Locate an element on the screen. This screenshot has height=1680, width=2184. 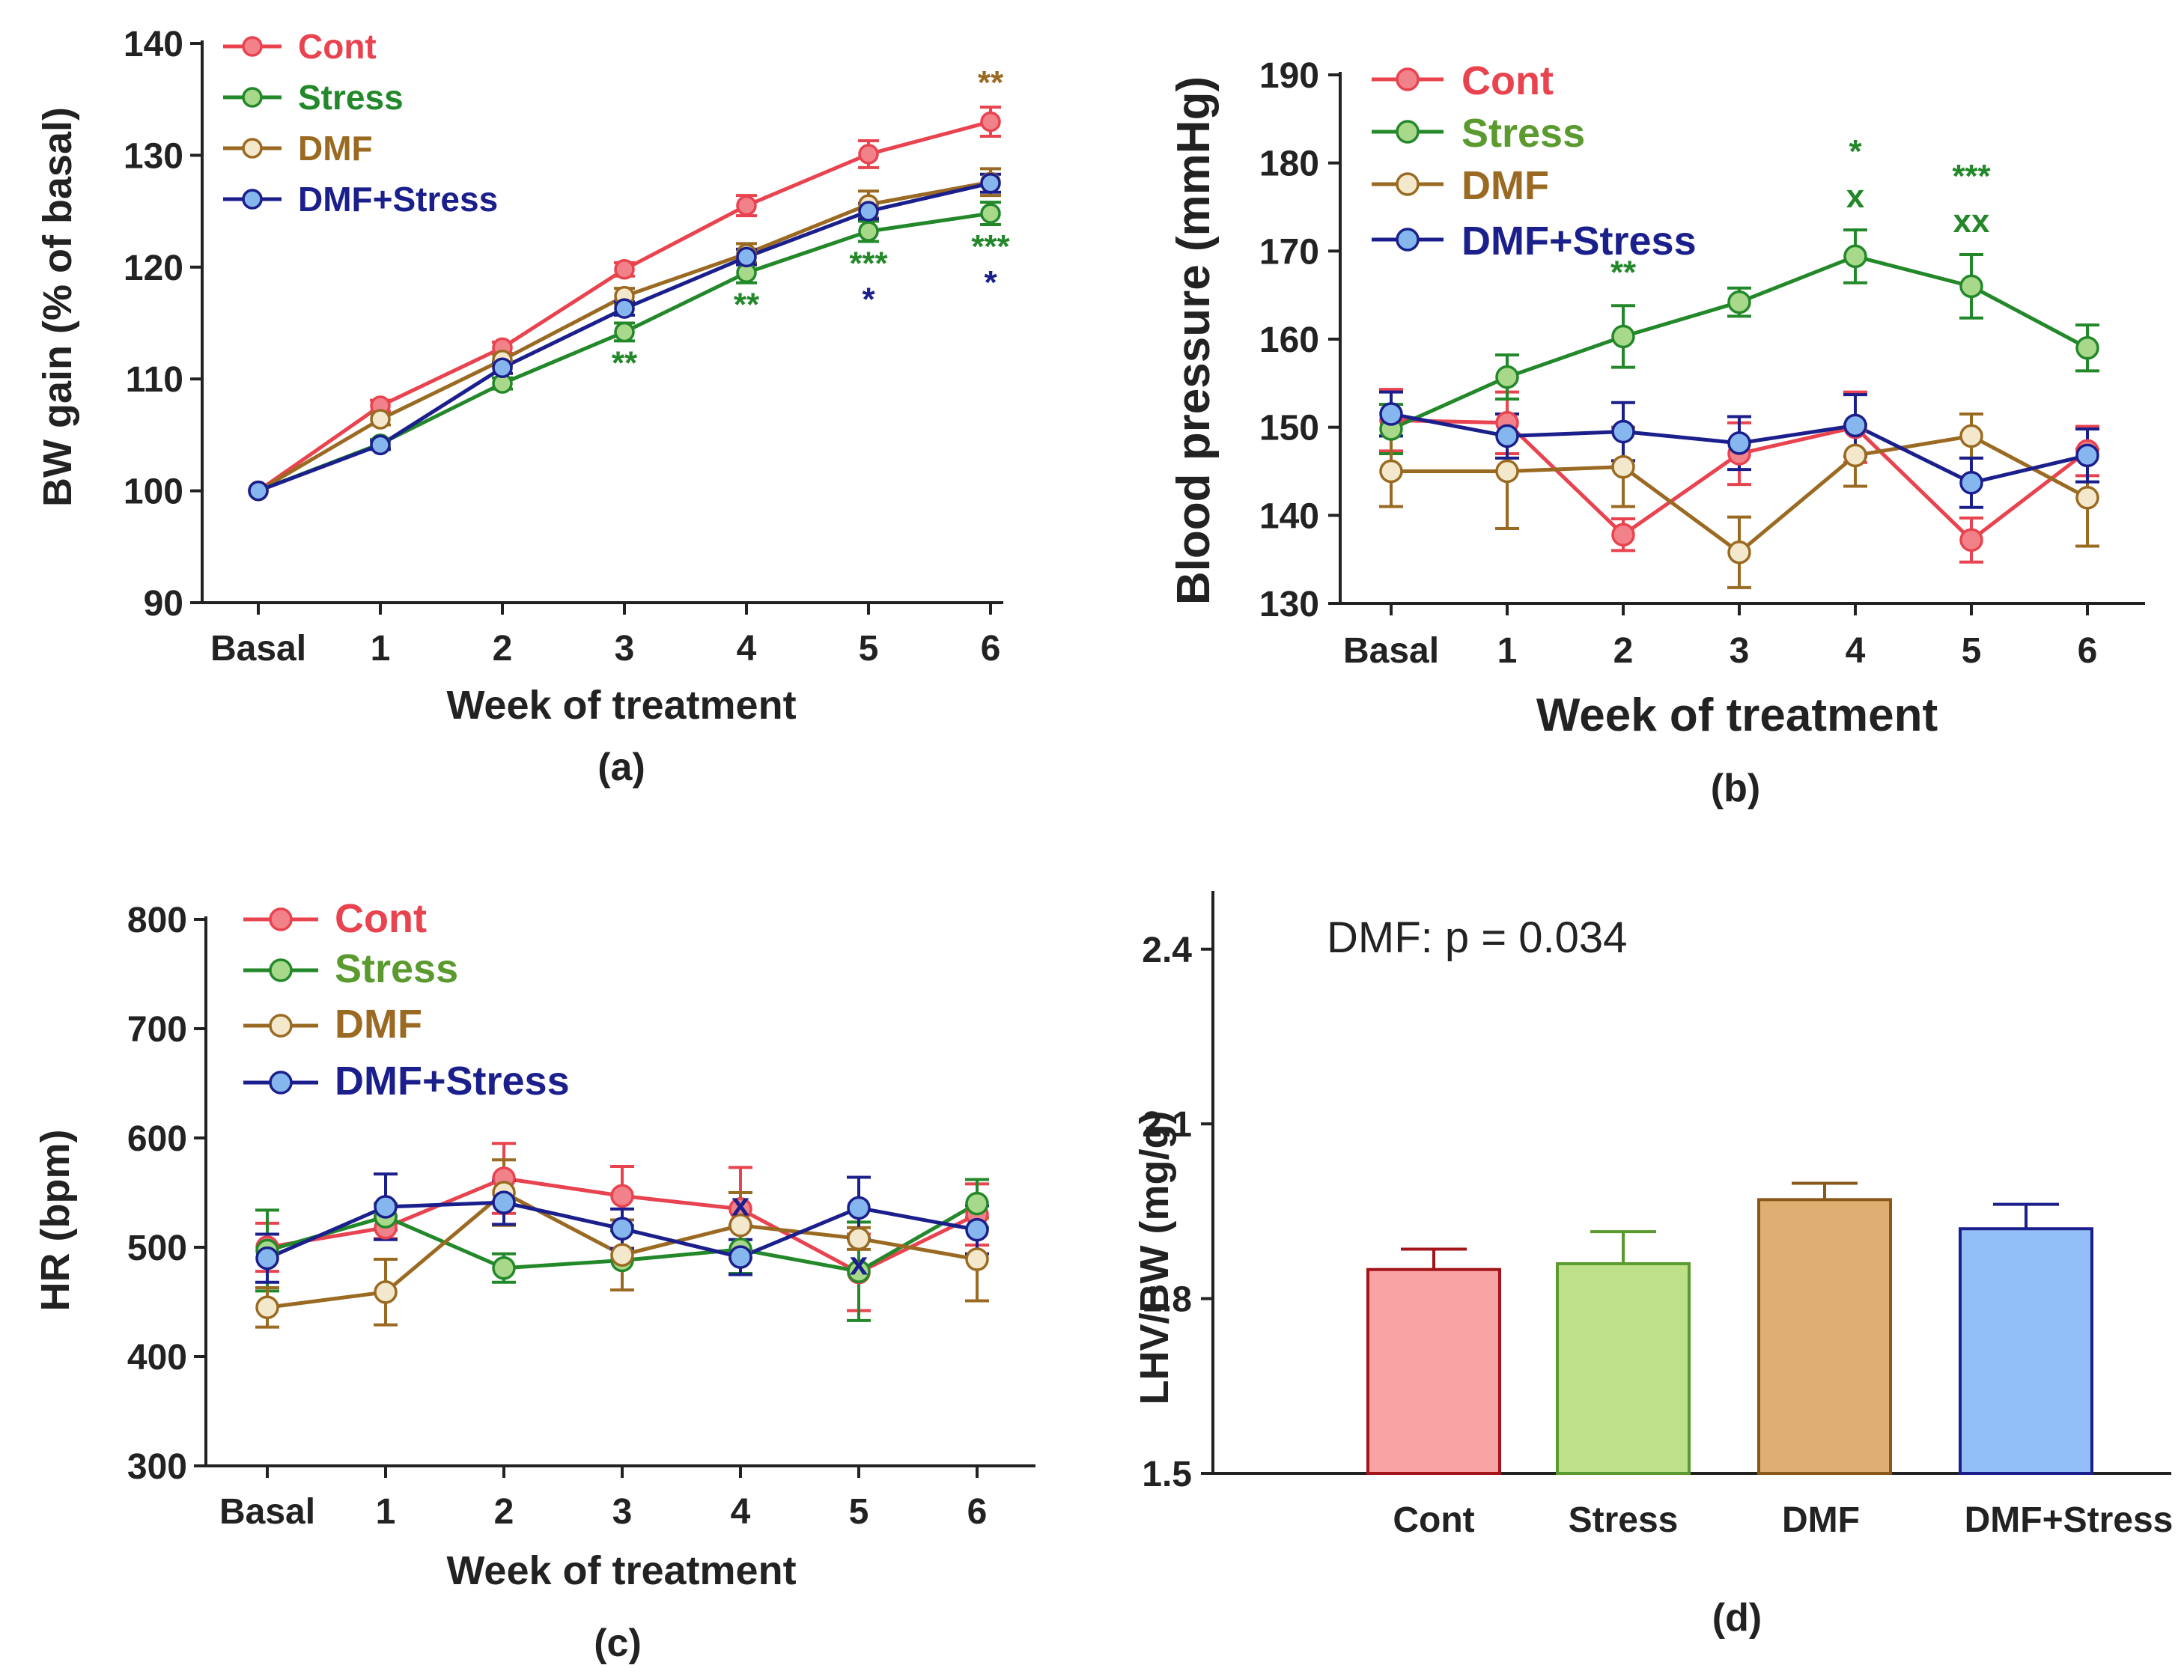
panel-d-ytick: 1.5 is located at coordinates (1167, 1474).